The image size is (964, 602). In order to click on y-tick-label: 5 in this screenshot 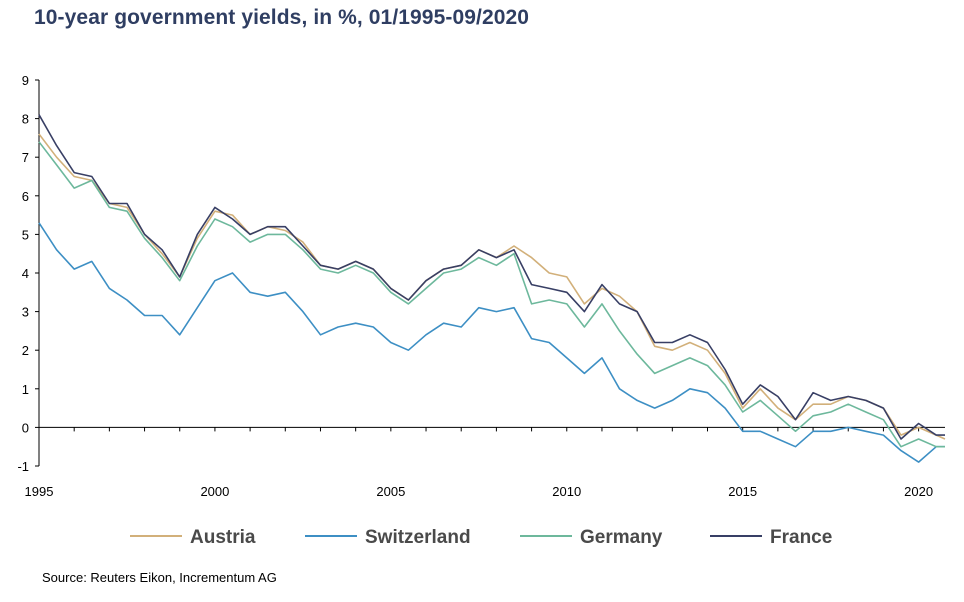, I will do `click(25, 234)`.